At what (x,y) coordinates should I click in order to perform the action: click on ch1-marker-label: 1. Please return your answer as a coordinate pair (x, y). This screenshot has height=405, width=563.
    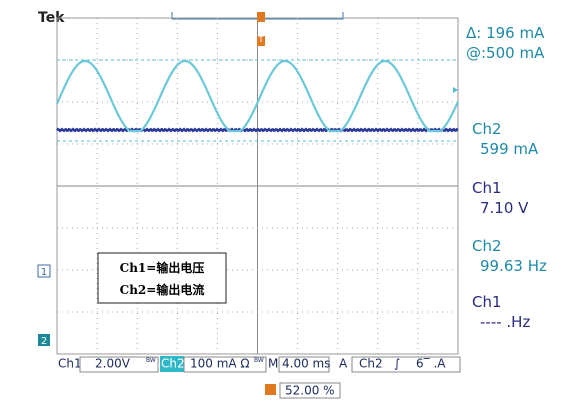
    Looking at the image, I should click on (44, 272).